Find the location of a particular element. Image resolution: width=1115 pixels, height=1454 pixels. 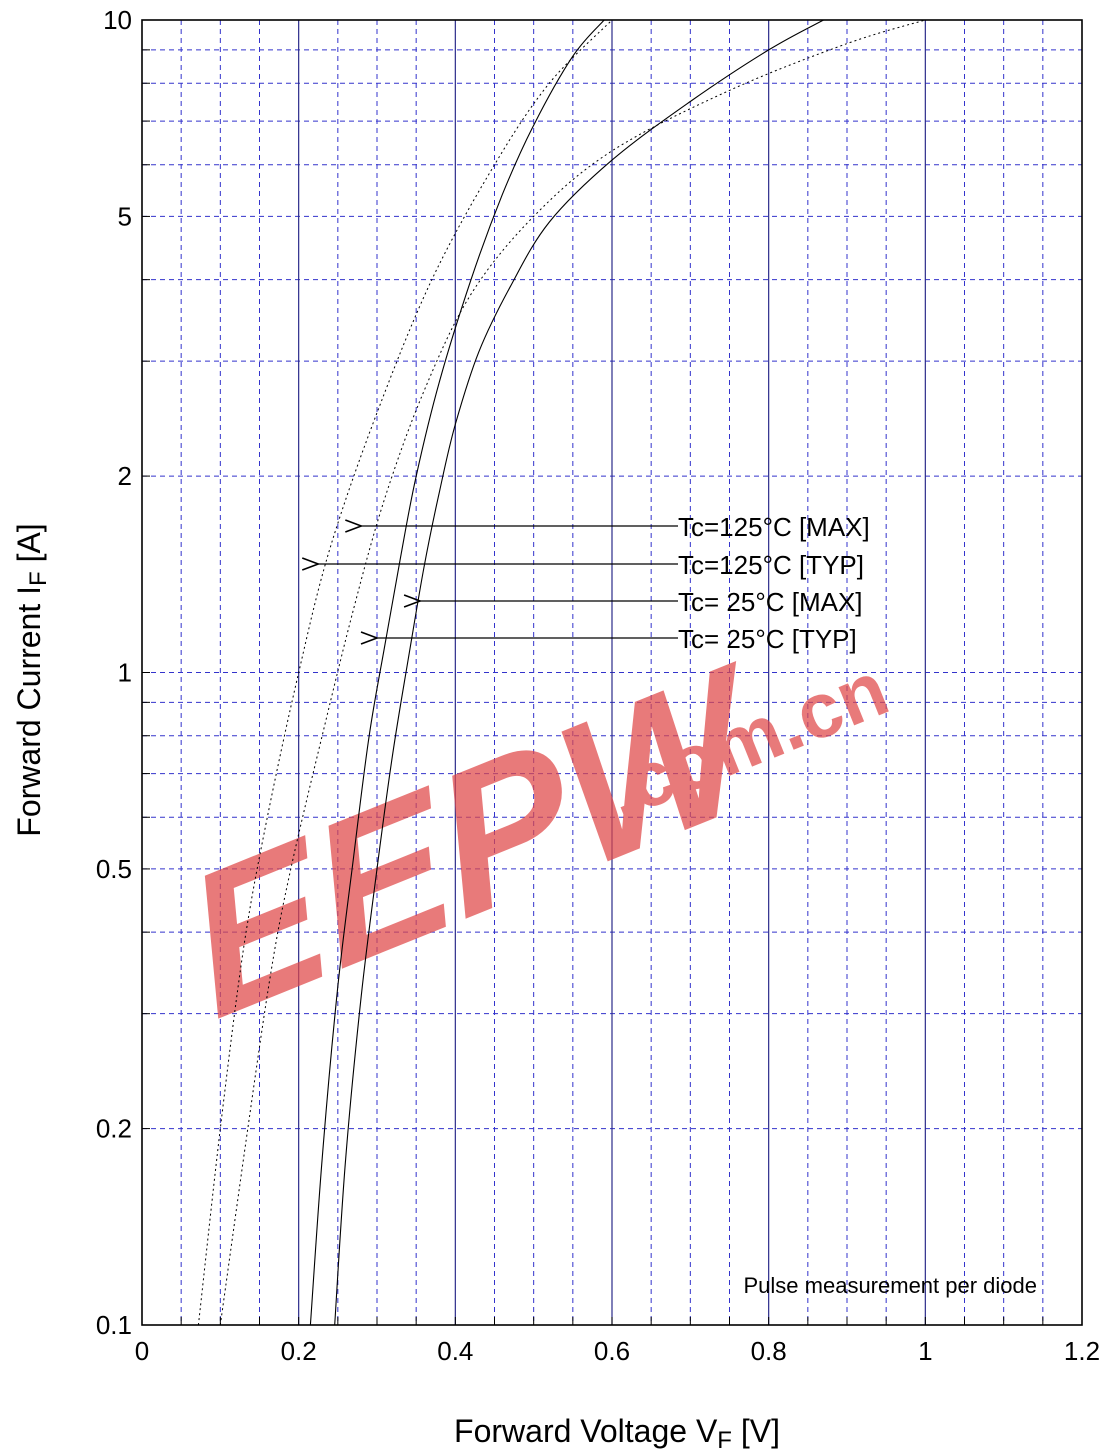

x-tick-label: 0 is located at coordinates (142, 1351).